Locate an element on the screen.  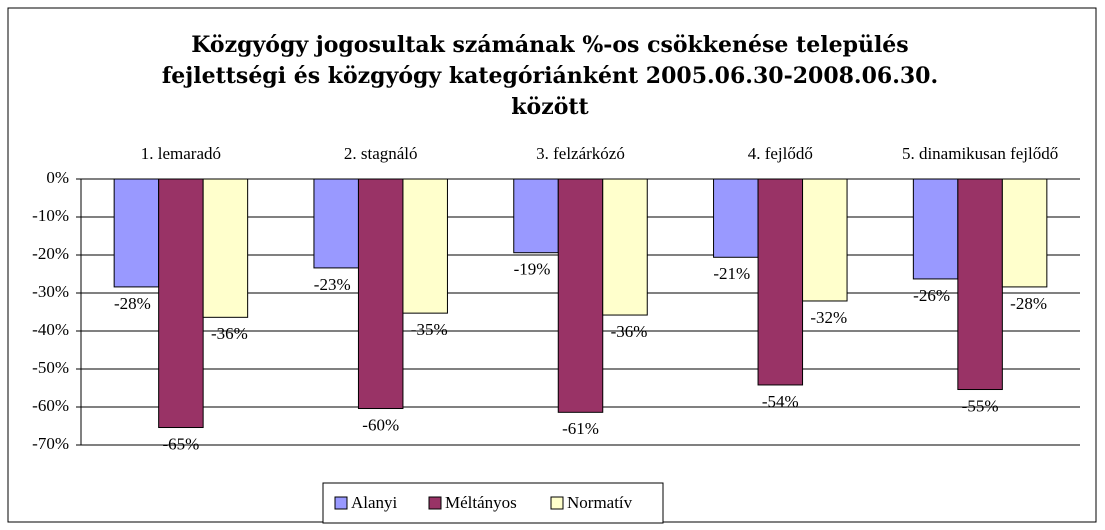
data-label: -54% is located at coordinates (780, 401).